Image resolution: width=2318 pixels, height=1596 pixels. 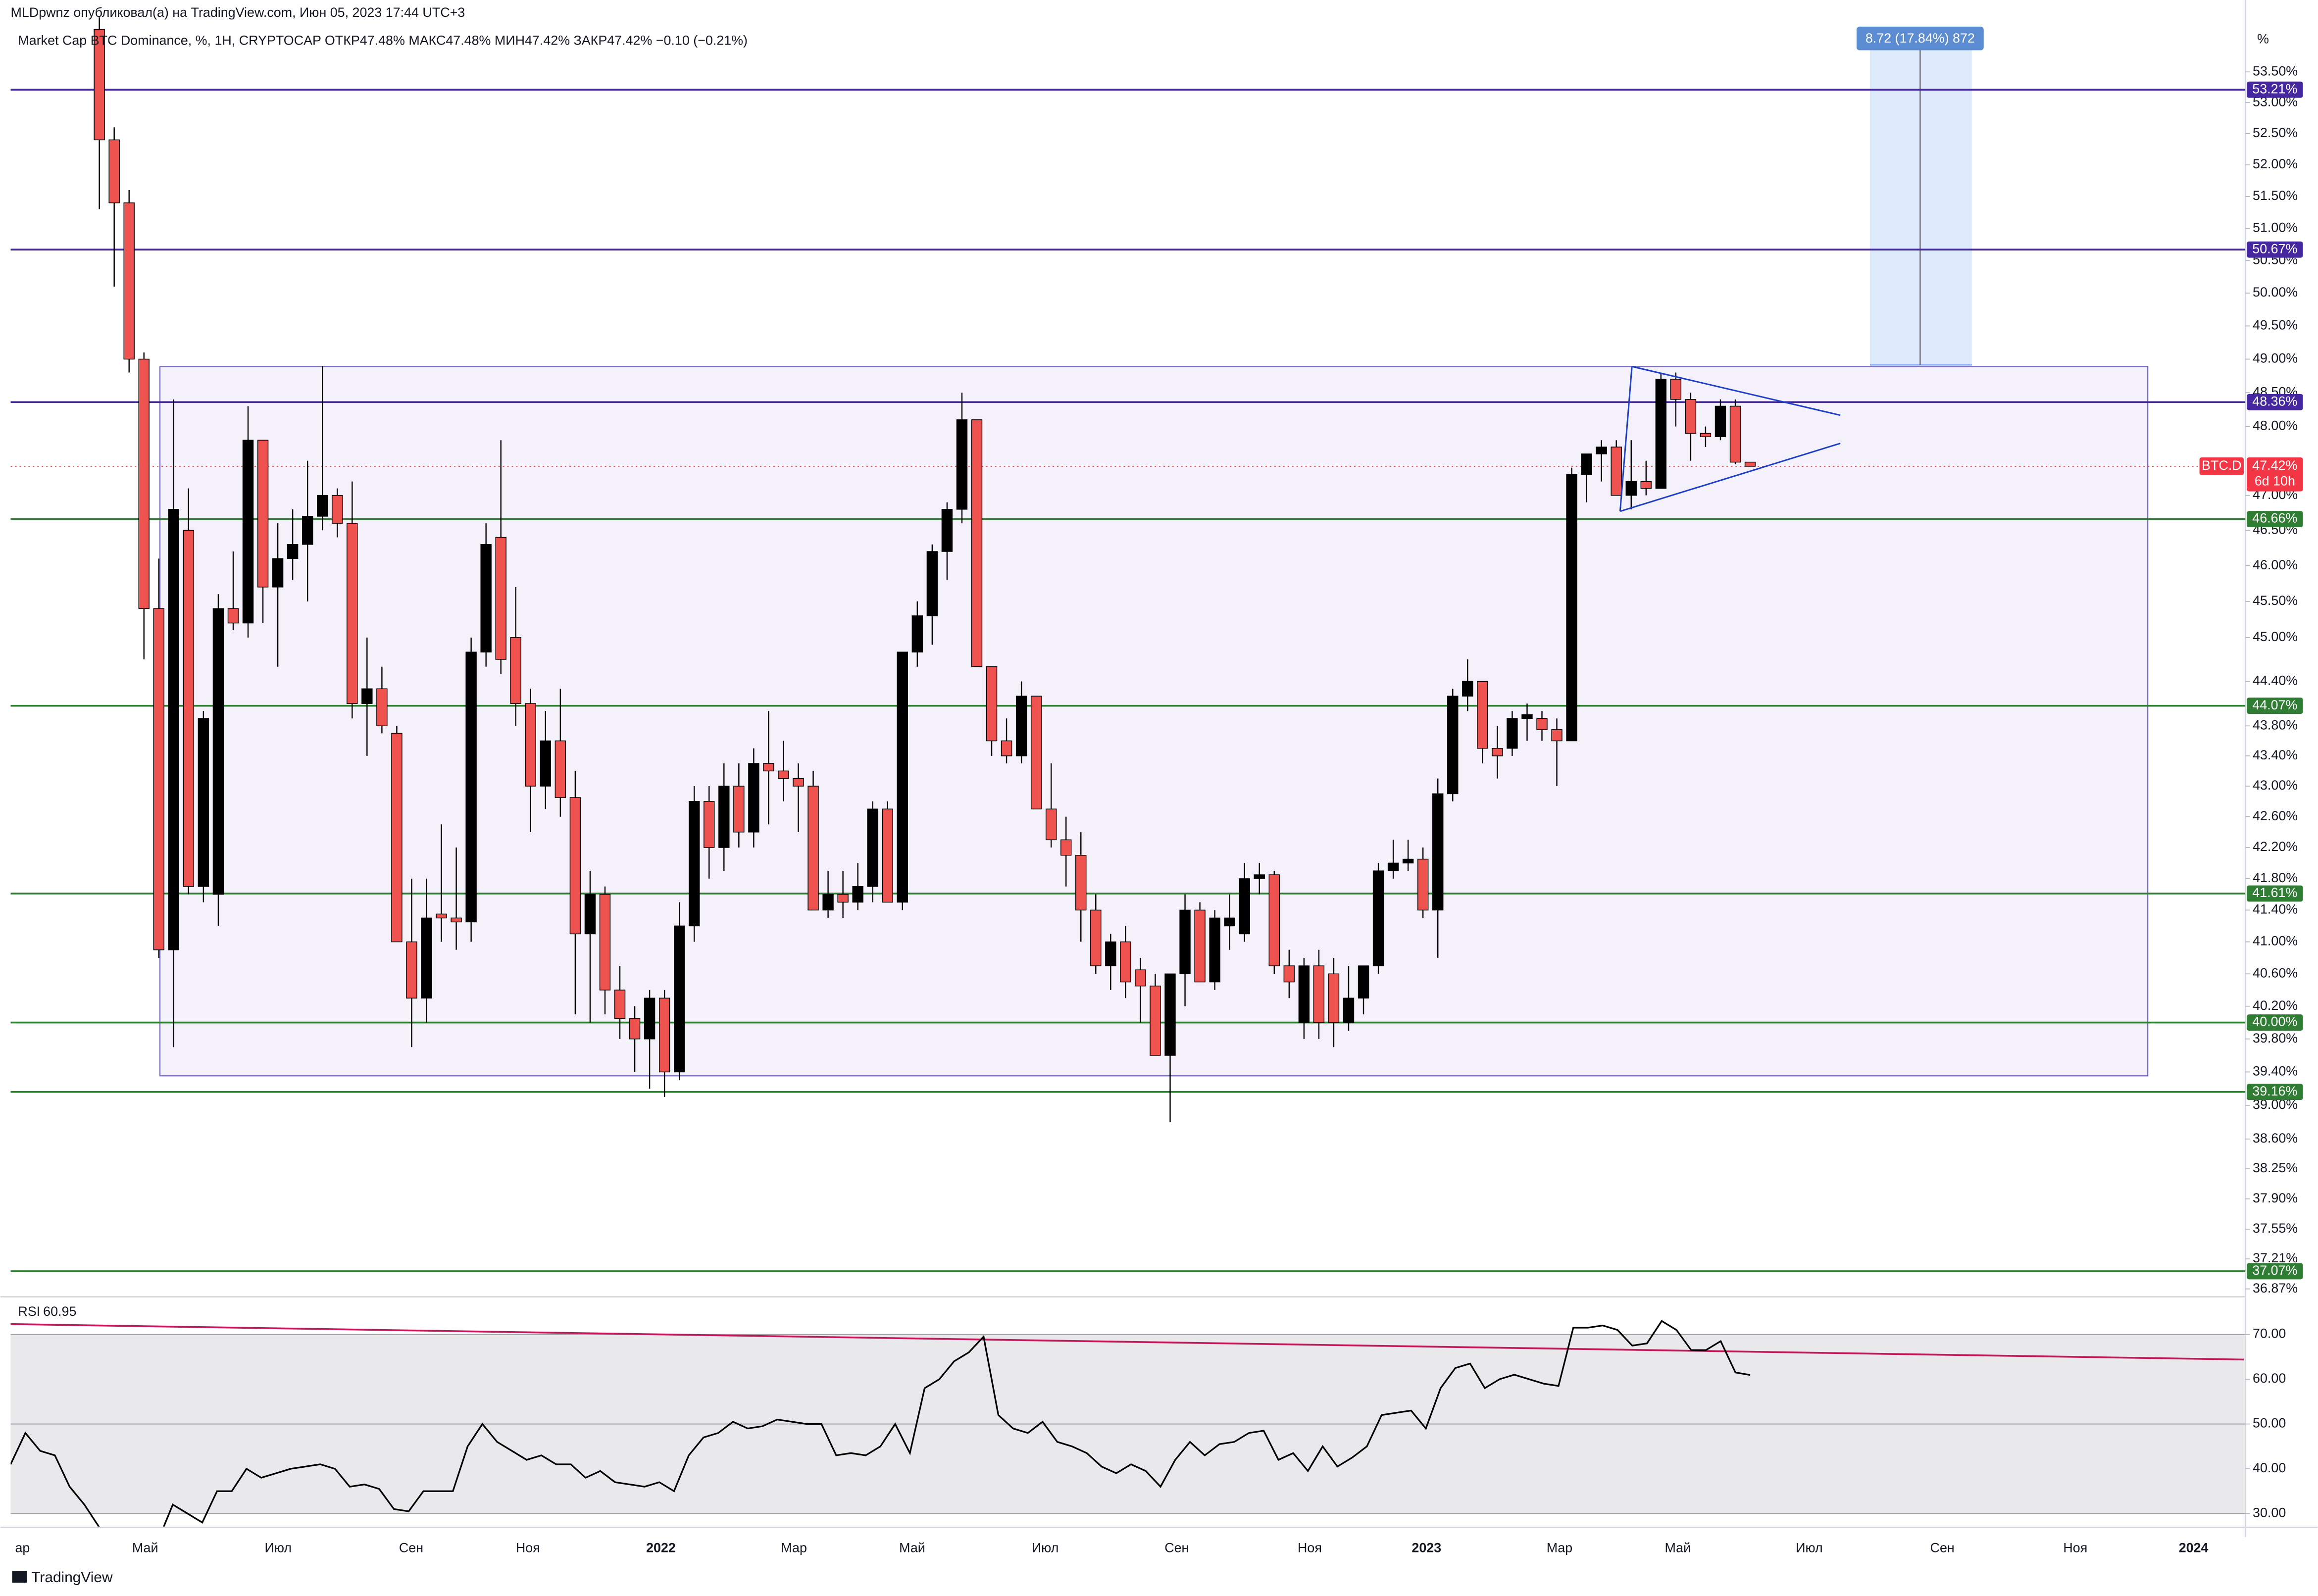 What do you see at coordinates (1176, 1548) in the screenshot?
I see `x-tick-label: Сен` at bounding box center [1176, 1548].